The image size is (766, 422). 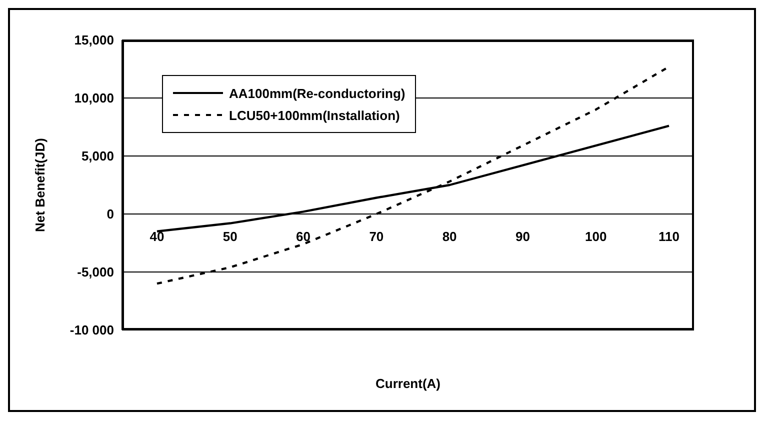 What do you see at coordinates (94, 40) in the screenshot?
I see `y-tick-label: 15,000` at bounding box center [94, 40].